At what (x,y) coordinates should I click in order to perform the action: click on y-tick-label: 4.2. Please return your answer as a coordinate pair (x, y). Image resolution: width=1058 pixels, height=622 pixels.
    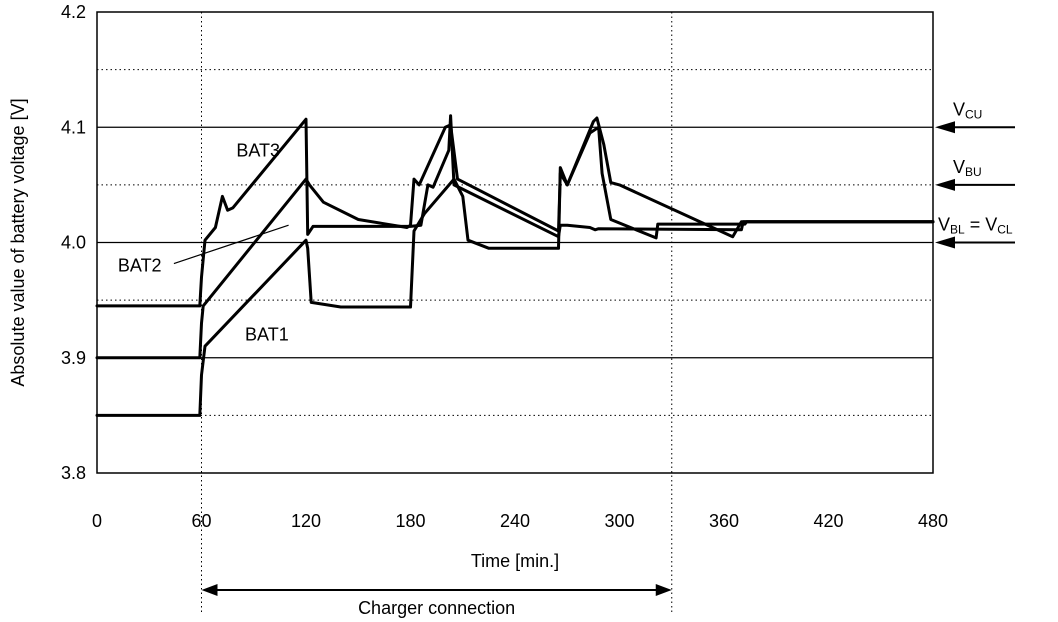
    Looking at the image, I should click on (73, 12).